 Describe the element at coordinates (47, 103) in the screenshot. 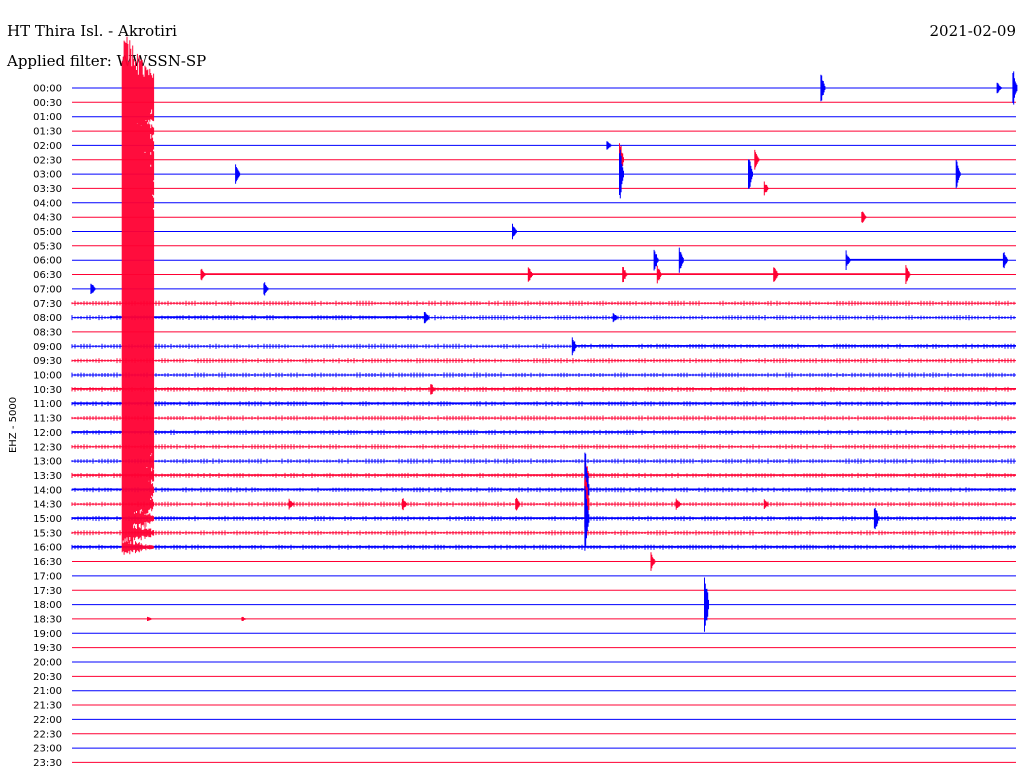

I see `time-tick-0030: 00:30` at that location.